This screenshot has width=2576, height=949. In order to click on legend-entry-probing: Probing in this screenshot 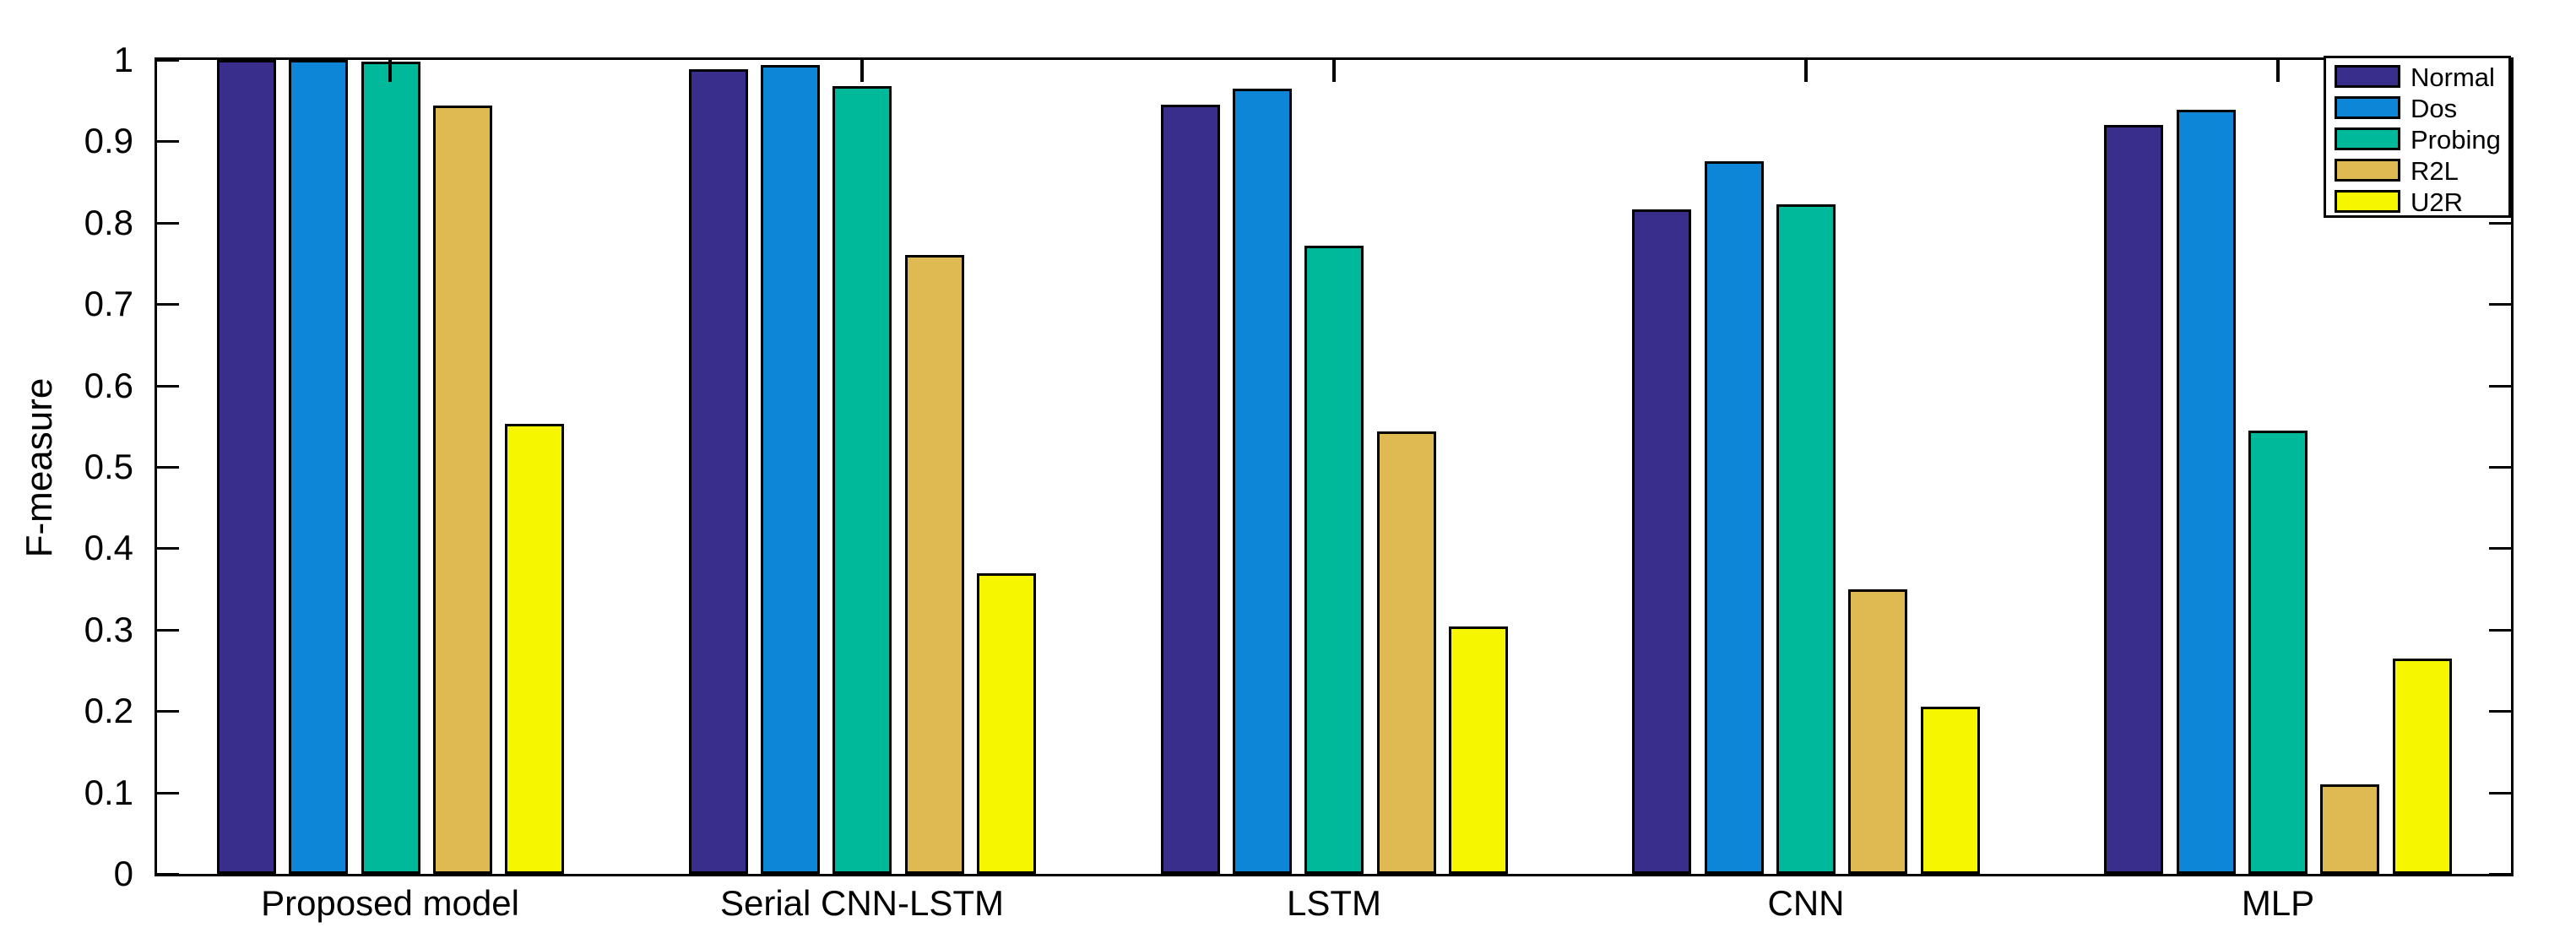, I will do `click(2417, 140)`.